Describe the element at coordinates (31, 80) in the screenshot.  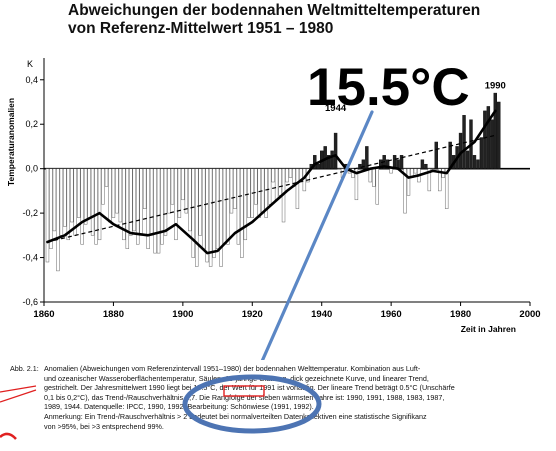
I see `y-tick-label: 0,4` at that location.